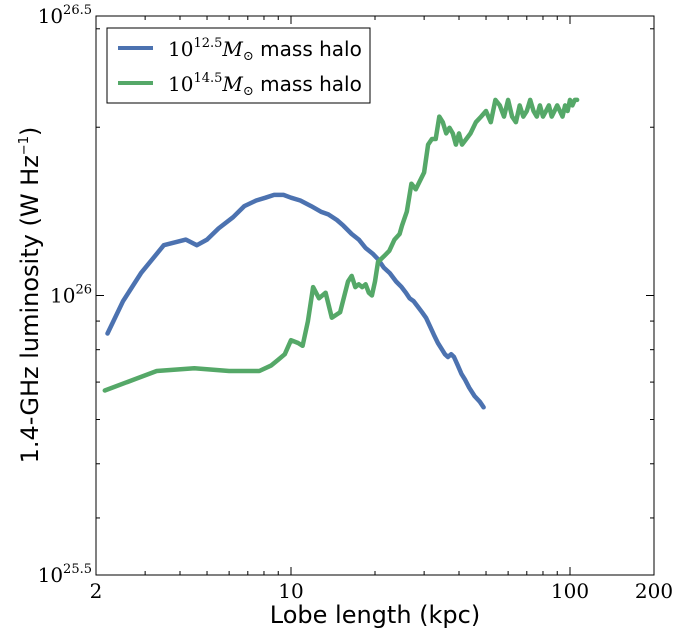 Image resolution: width=680 pixels, height=635 pixels. What do you see at coordinates (265, 50) in the screenshot?
I see `legend-label-0: 1012.5M⊙ mass halo` at bounding box center [265, 50].